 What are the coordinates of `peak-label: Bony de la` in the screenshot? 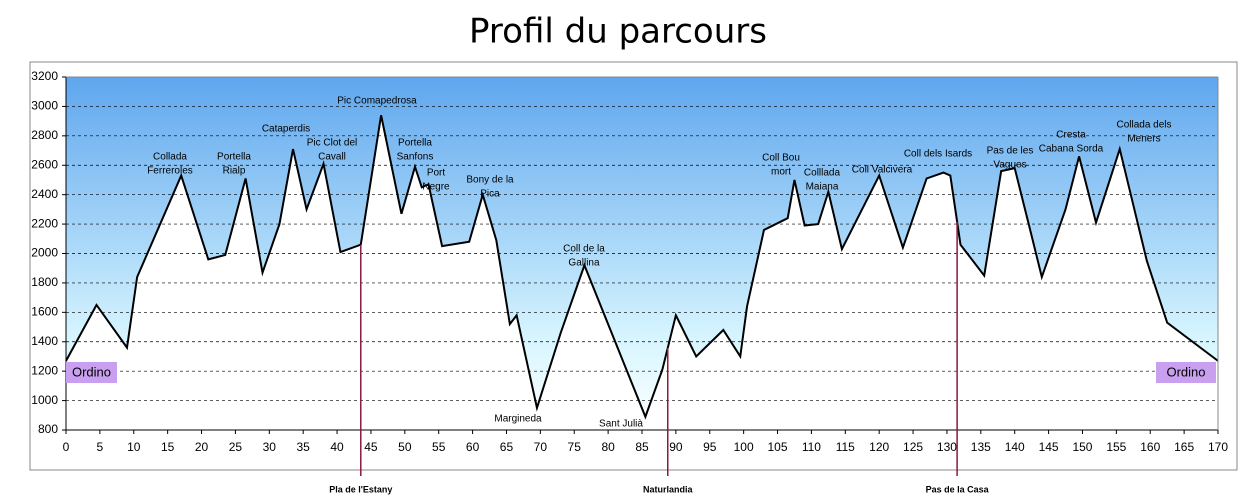 It's located at (490, 180).